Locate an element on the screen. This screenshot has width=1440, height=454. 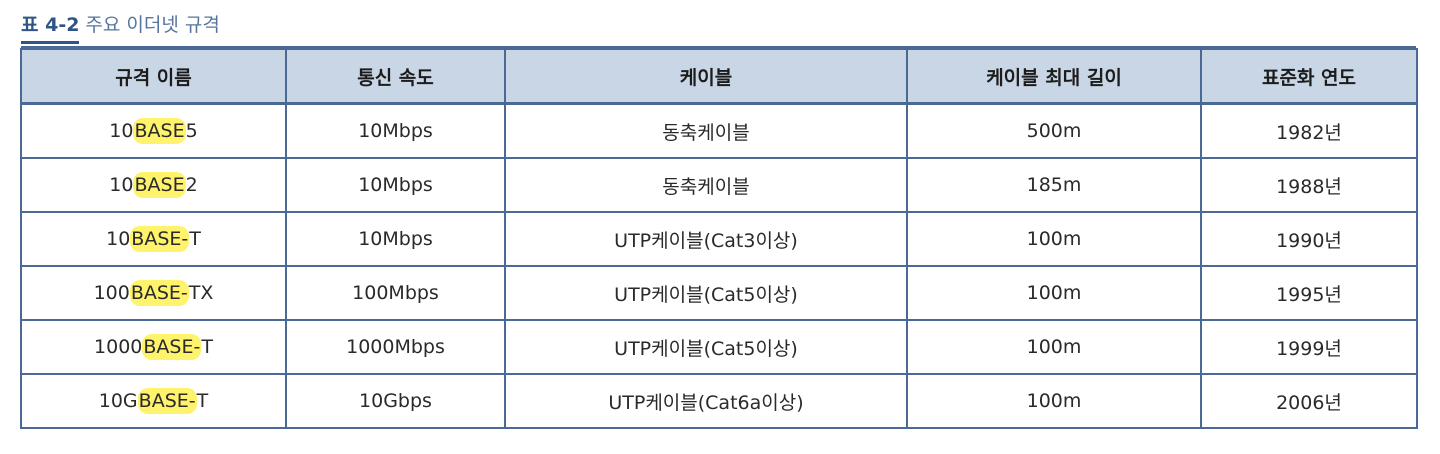
cell-spec-name: 1000BASE-T is located at coordinates (153, 347).